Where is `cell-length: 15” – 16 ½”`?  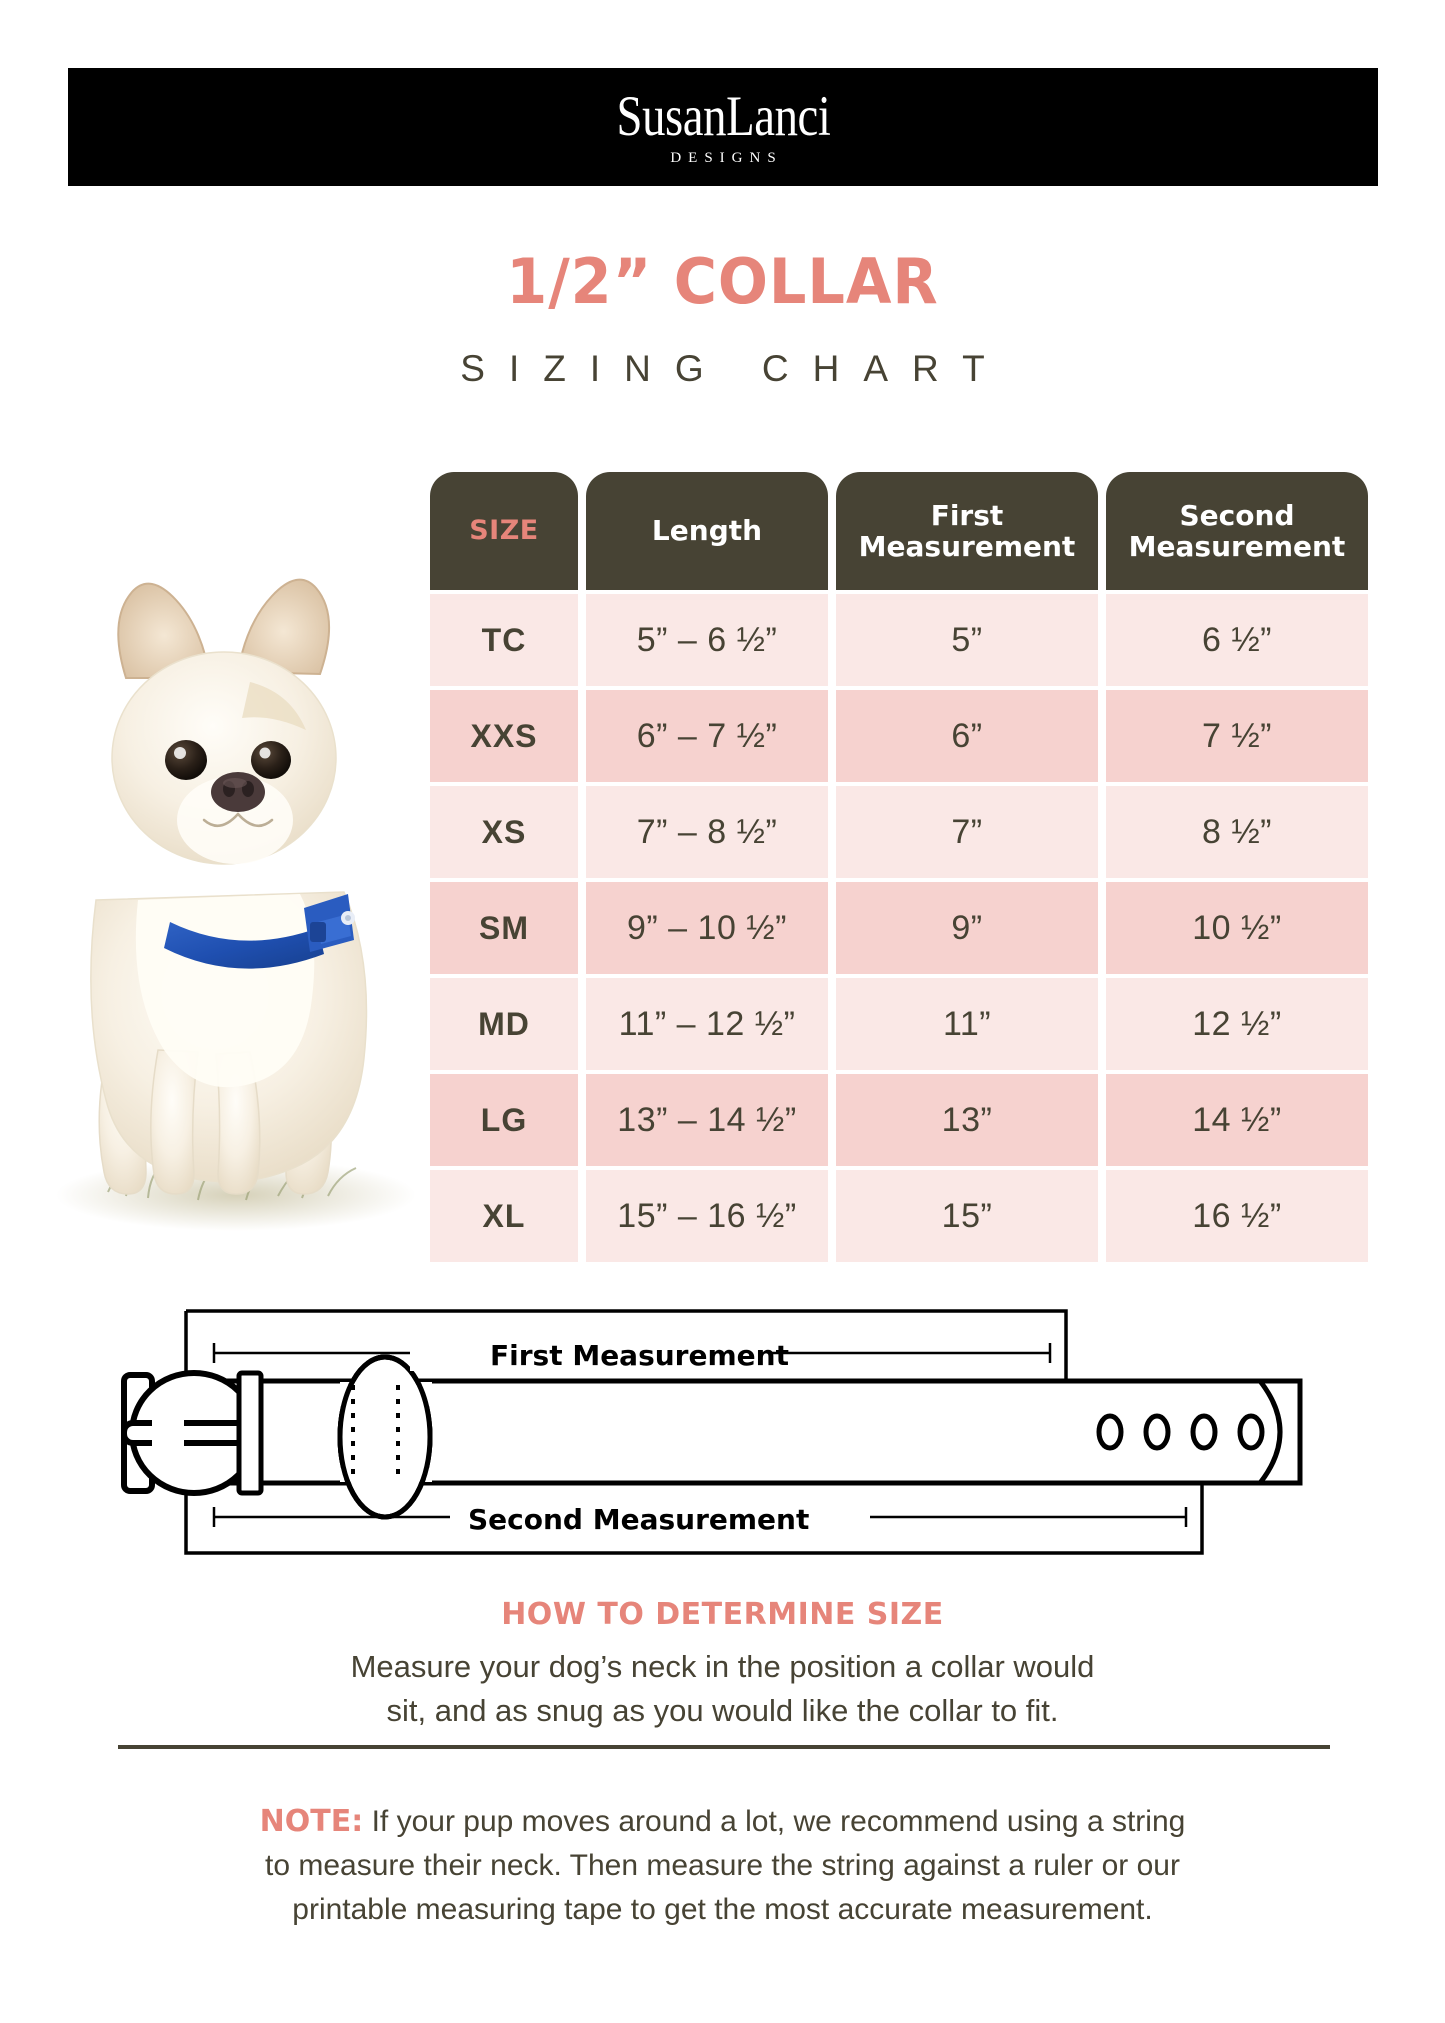
cell-length: 15” – 16 ½” is located at coordinates (707, 1216).